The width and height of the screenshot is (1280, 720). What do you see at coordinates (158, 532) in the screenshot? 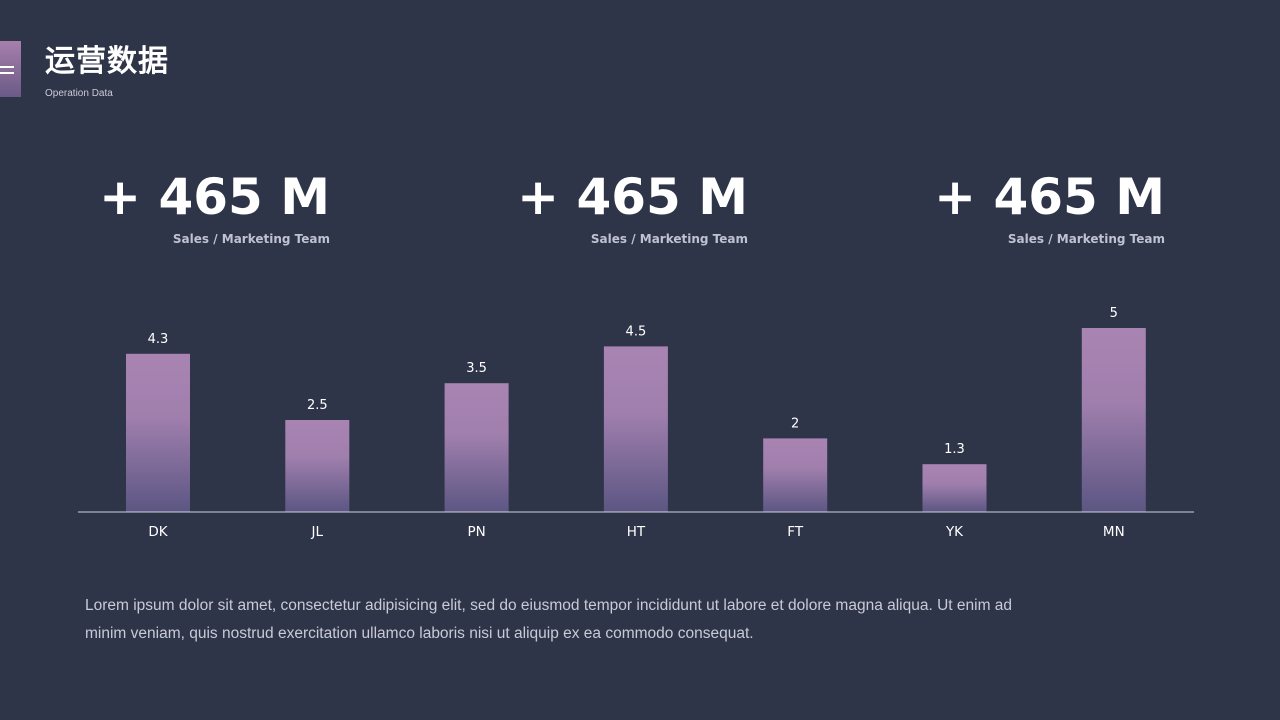
I see `x-tick-label: DK` at bounding box center [158, 532].